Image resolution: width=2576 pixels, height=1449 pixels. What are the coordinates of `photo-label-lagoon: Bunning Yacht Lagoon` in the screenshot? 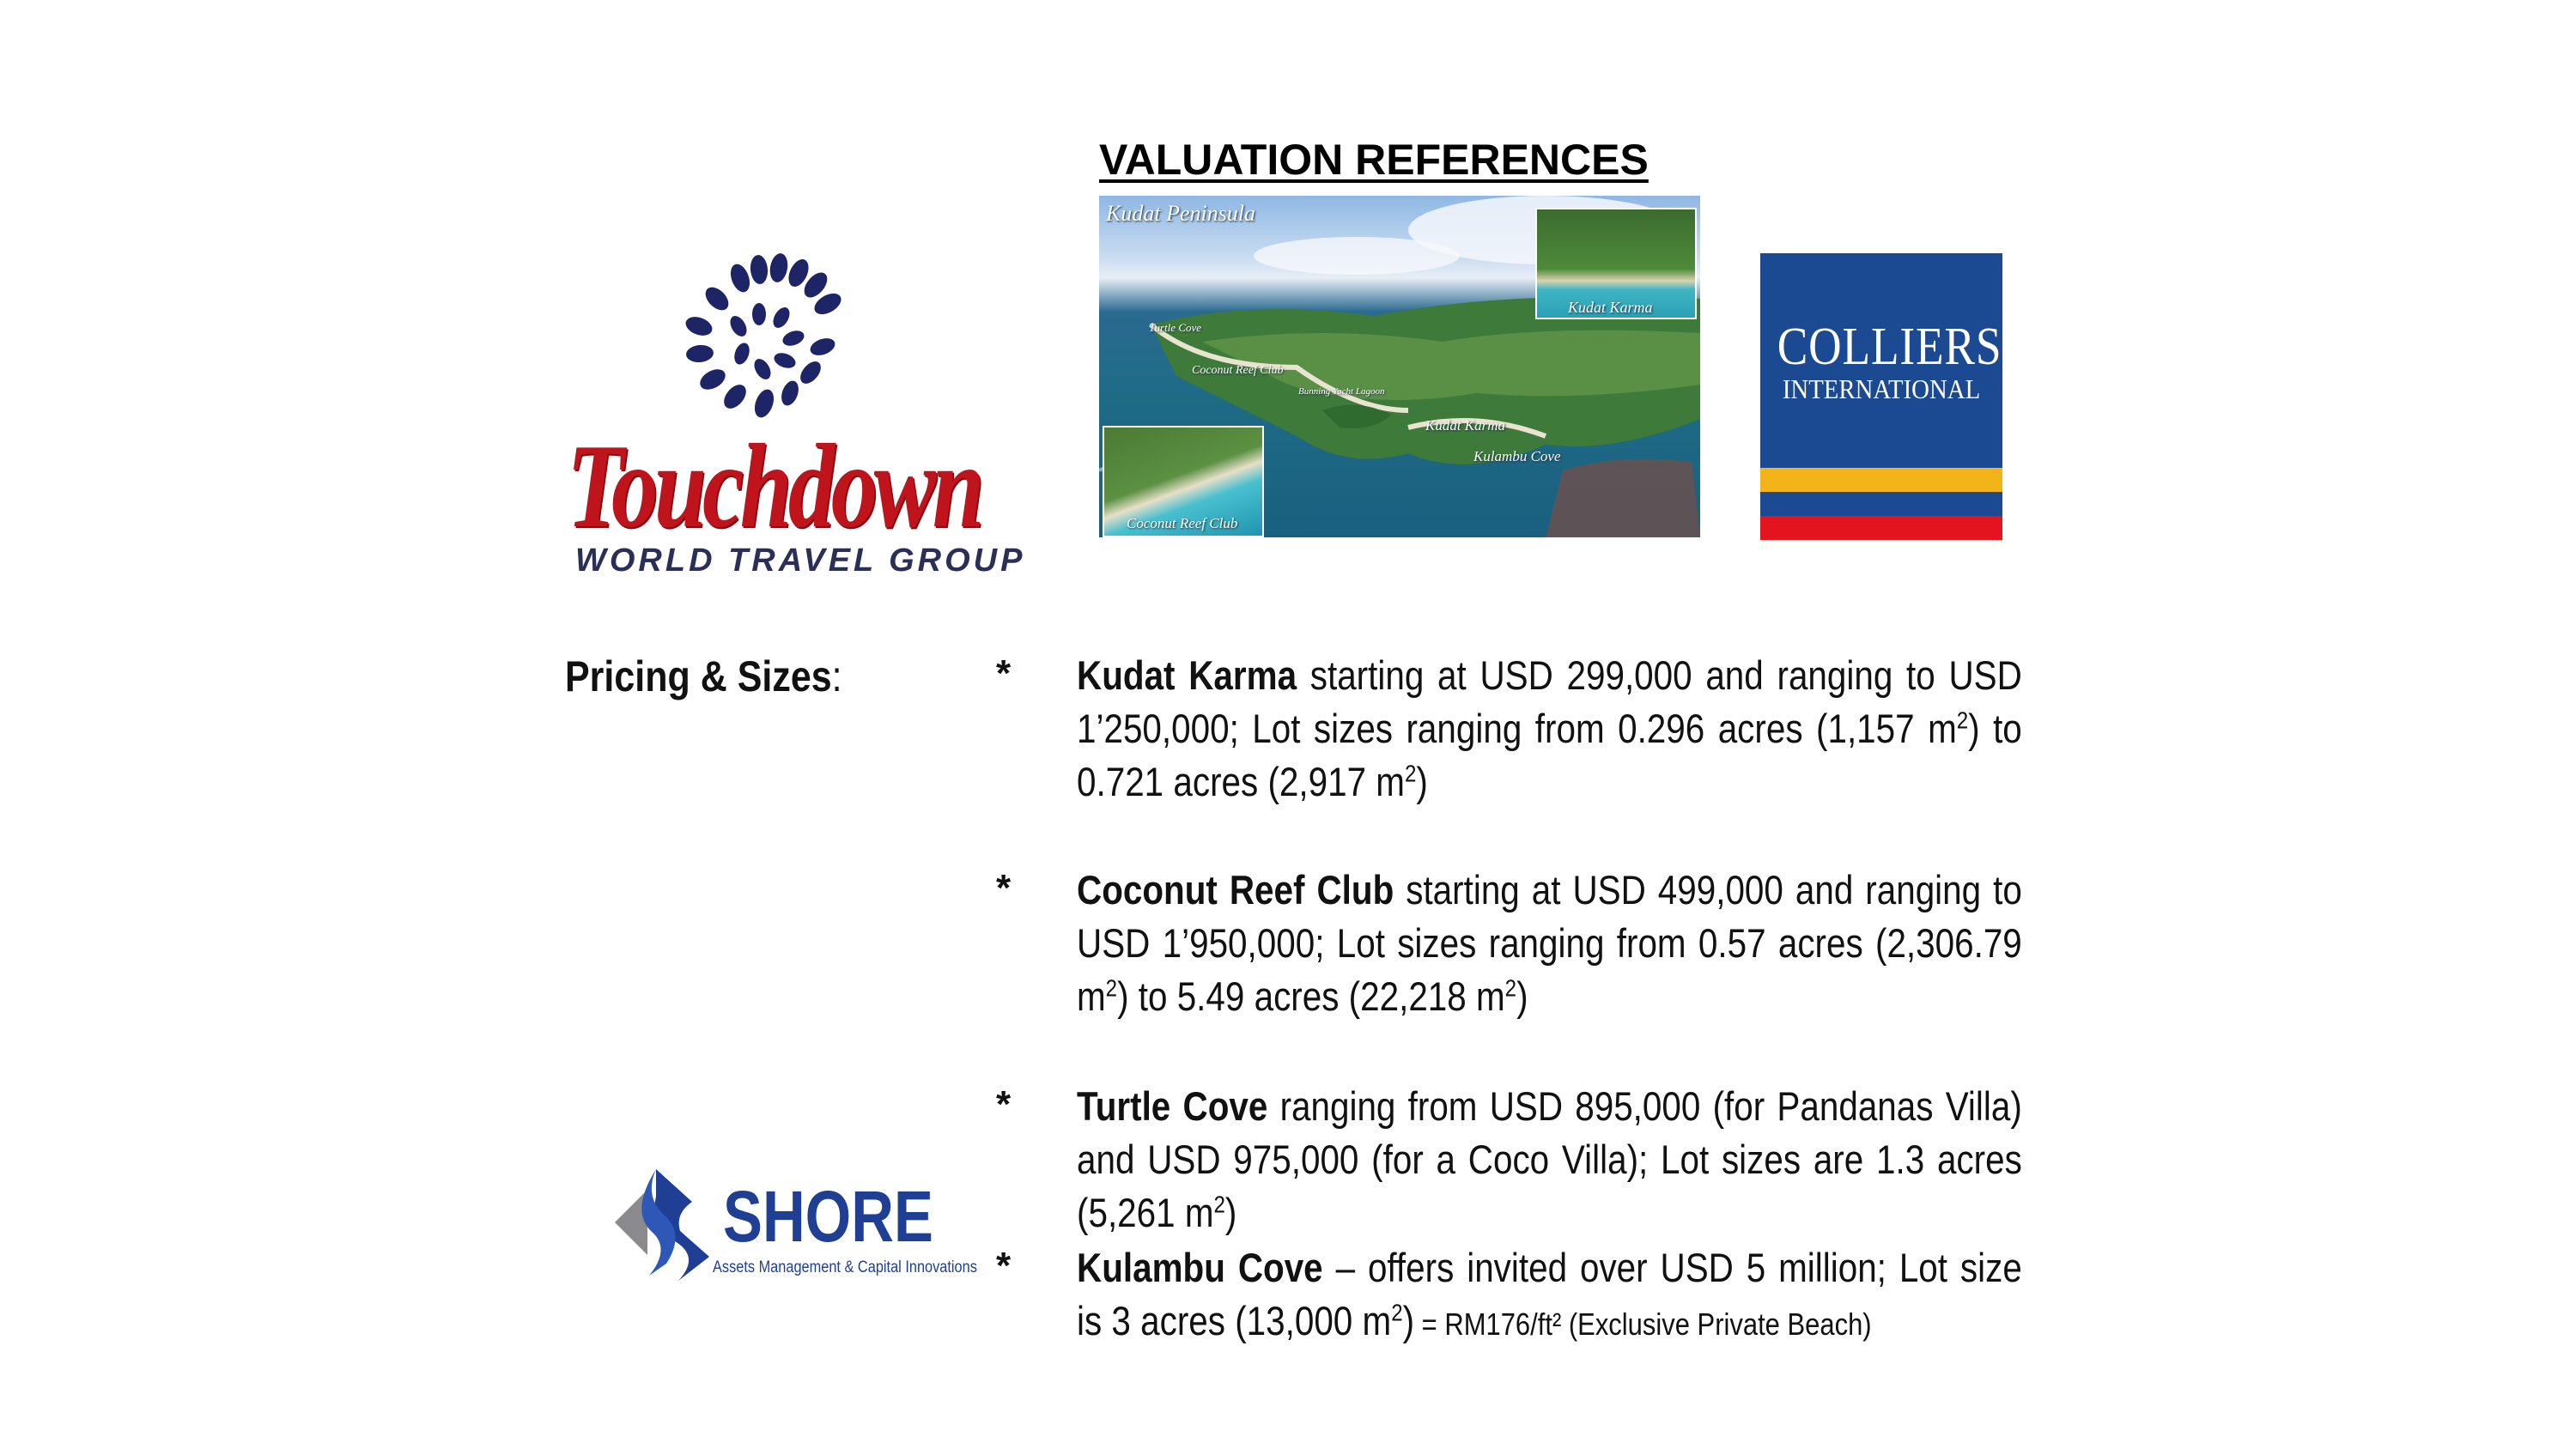 It's located at (1341, 391).